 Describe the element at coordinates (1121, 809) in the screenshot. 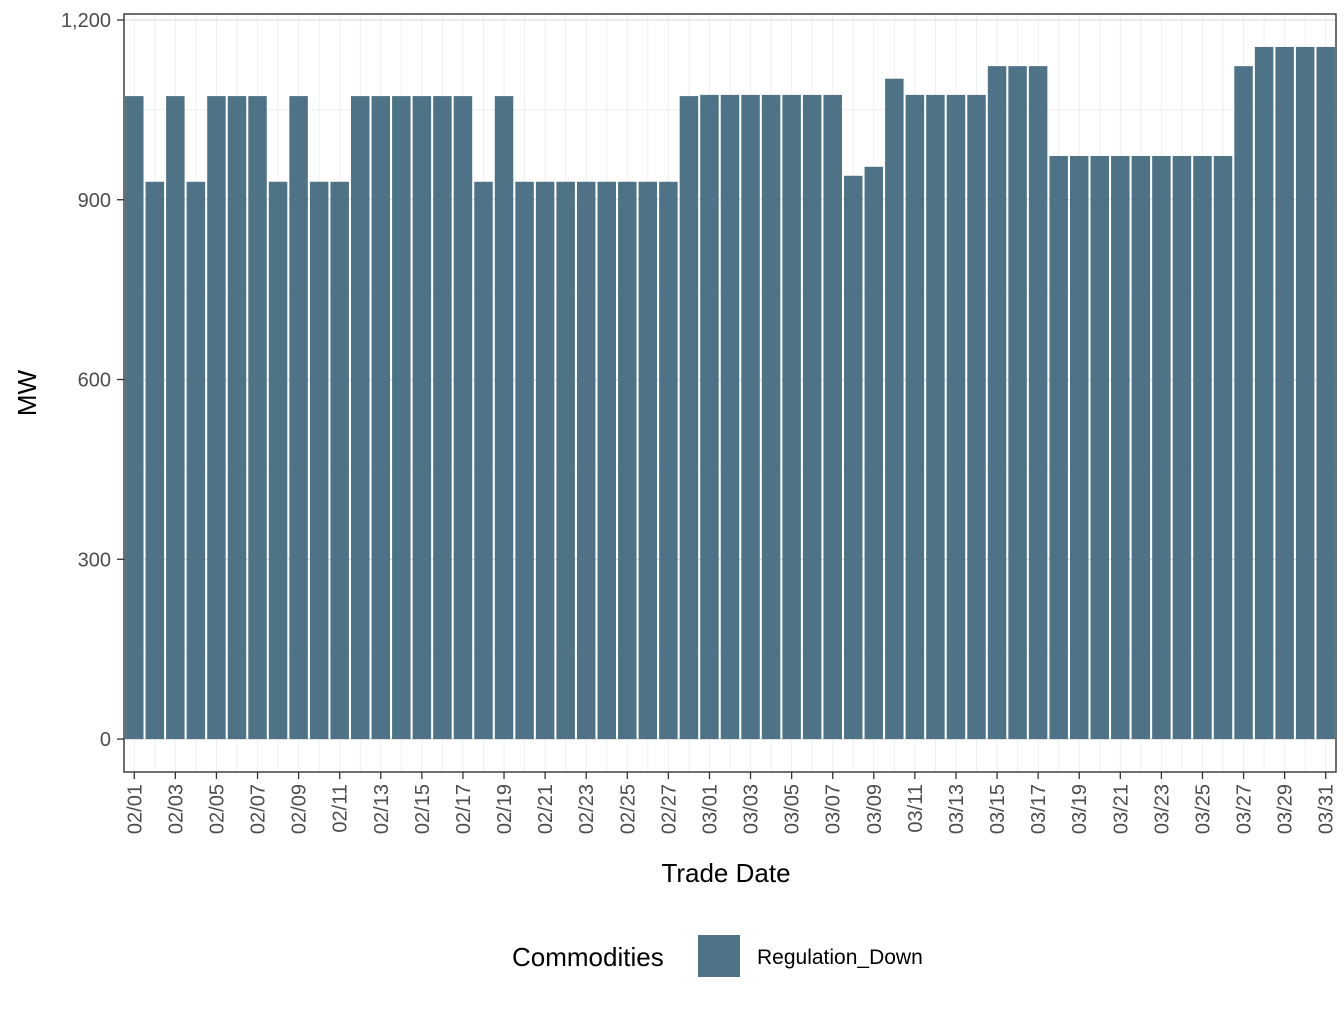

I see `x-tick-label: 03/21` at that location.